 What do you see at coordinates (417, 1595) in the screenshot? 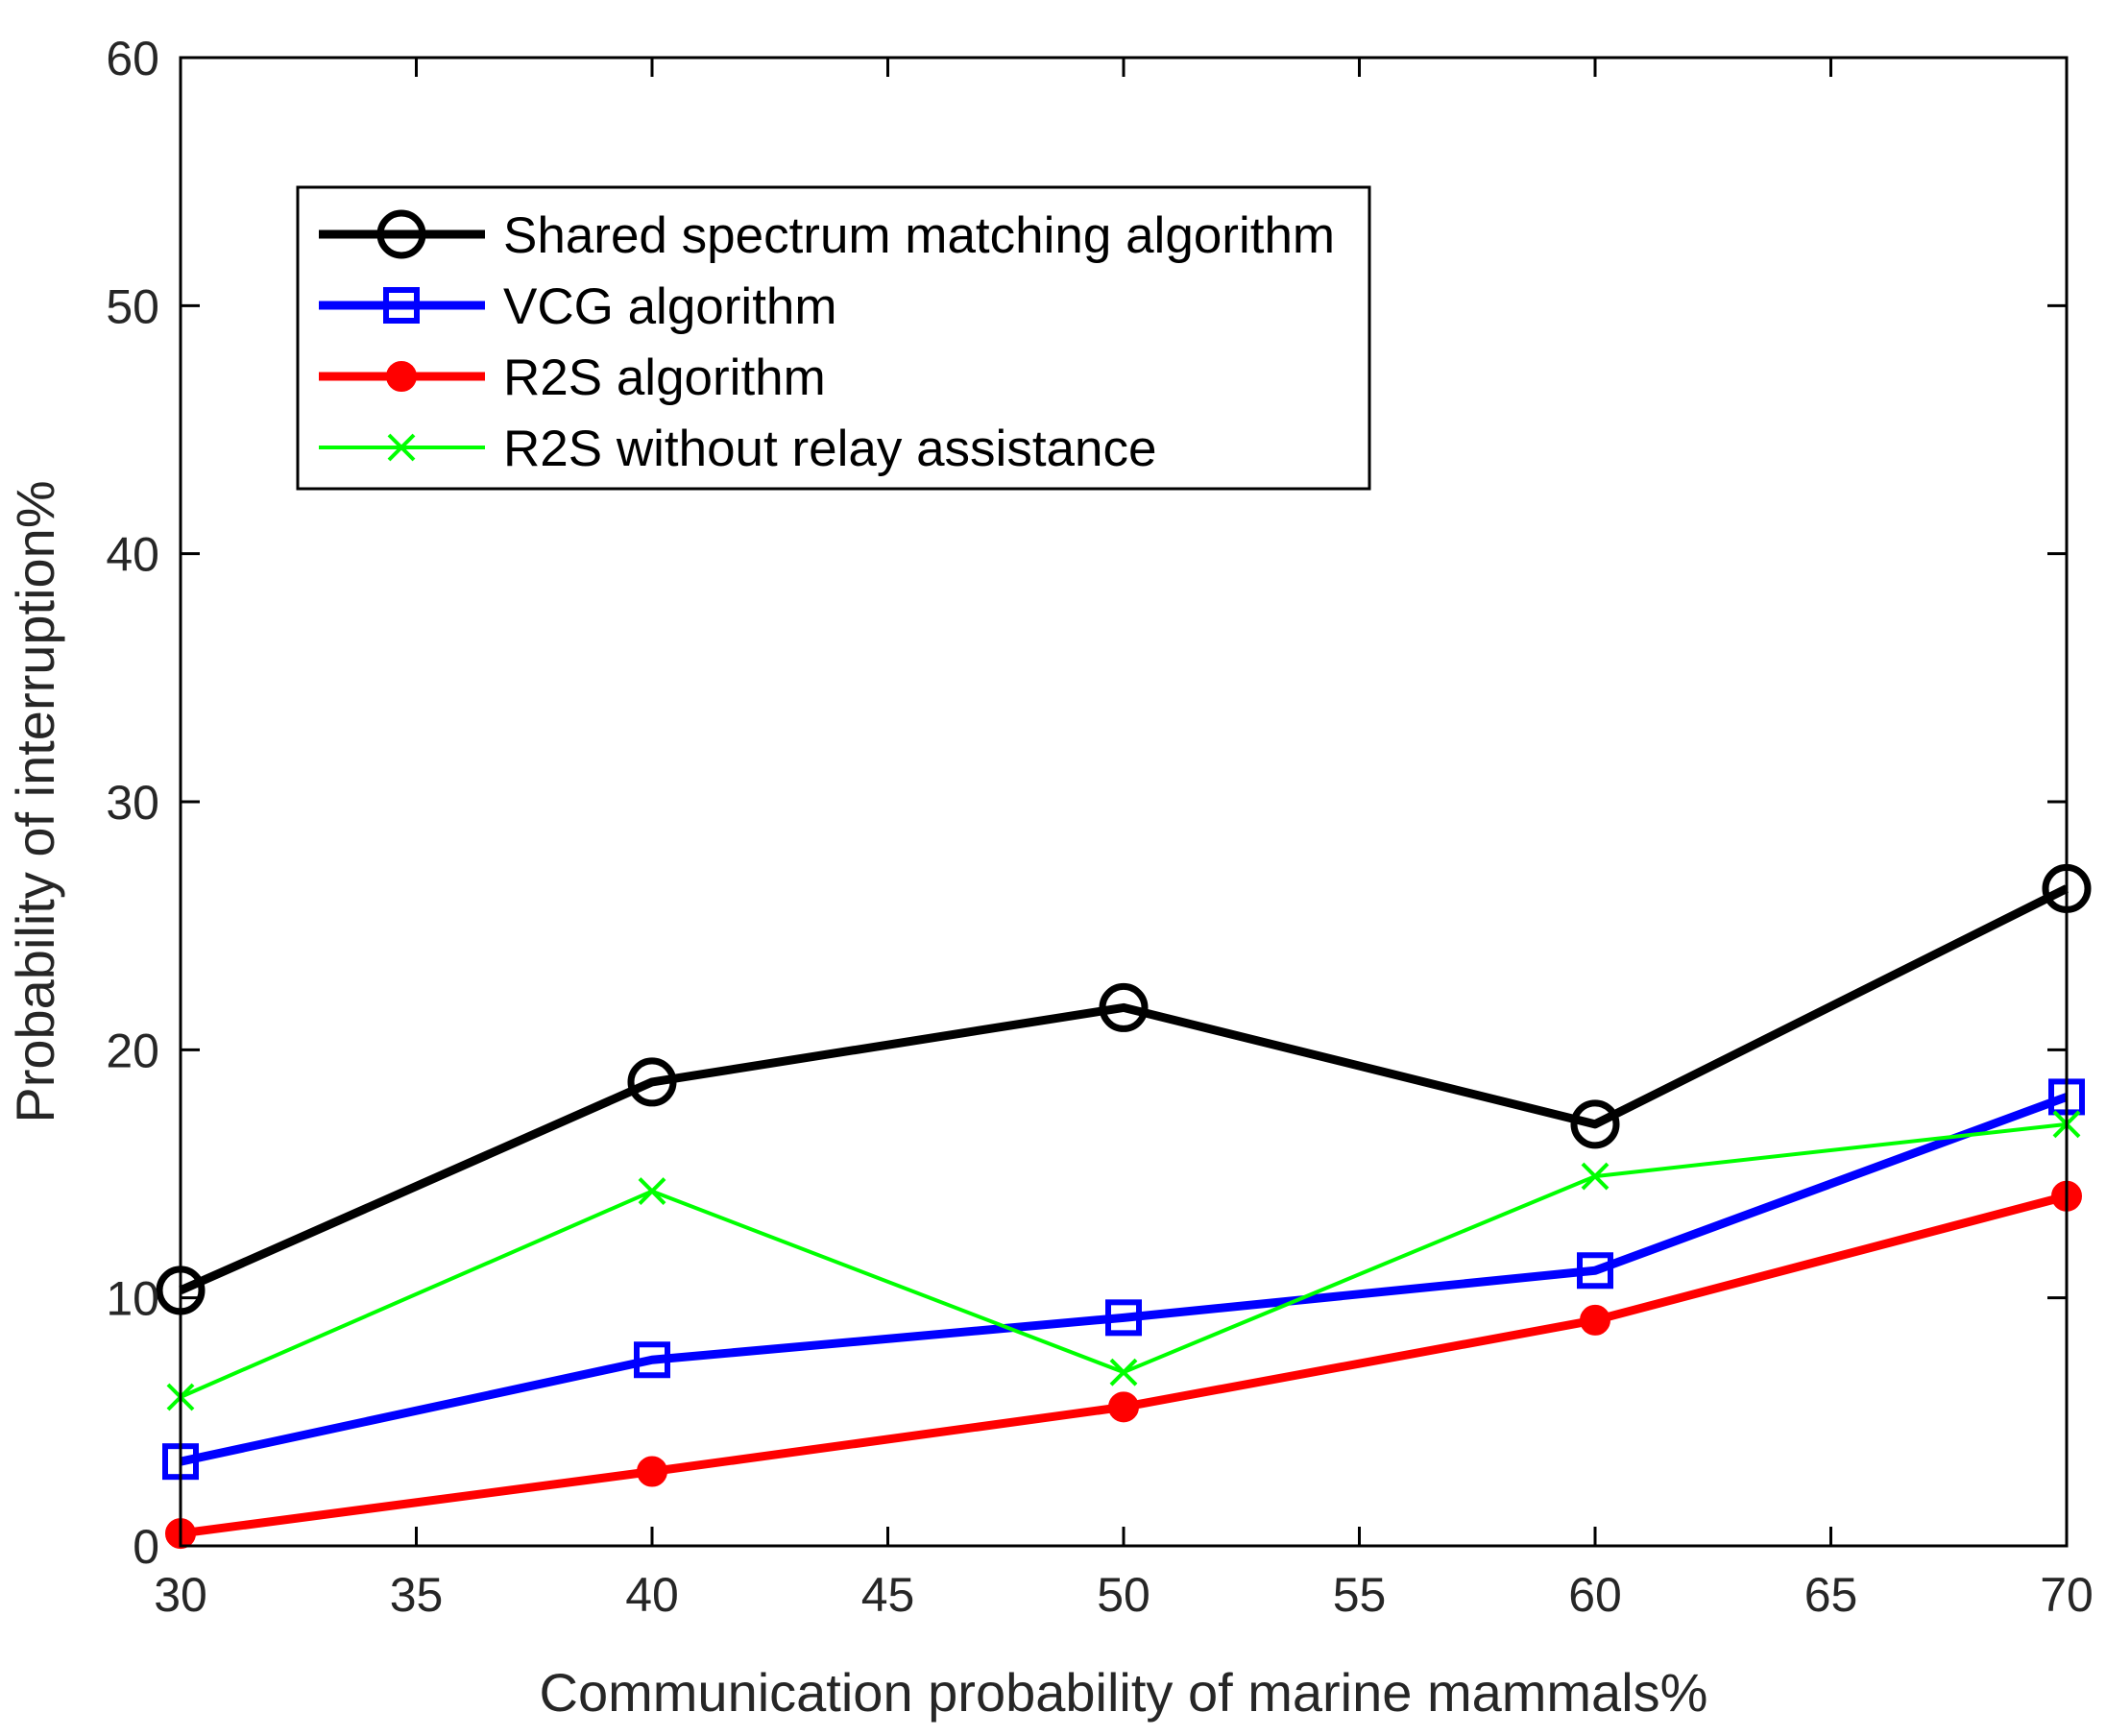
I see `x-tick-label: 35` at bounding box center [417, 1595].